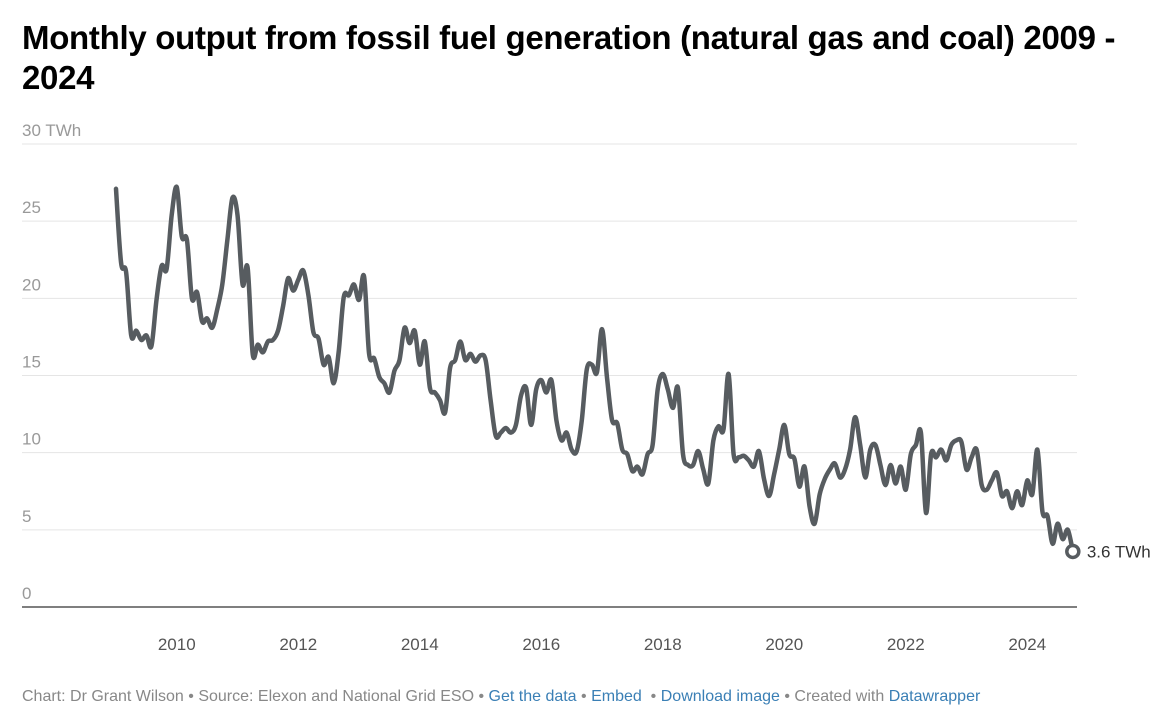  What do you see at coordinates (532, 696) in the screenshot?
I see `get-the-data-link: Get the data` at bounding box center [532, 696].